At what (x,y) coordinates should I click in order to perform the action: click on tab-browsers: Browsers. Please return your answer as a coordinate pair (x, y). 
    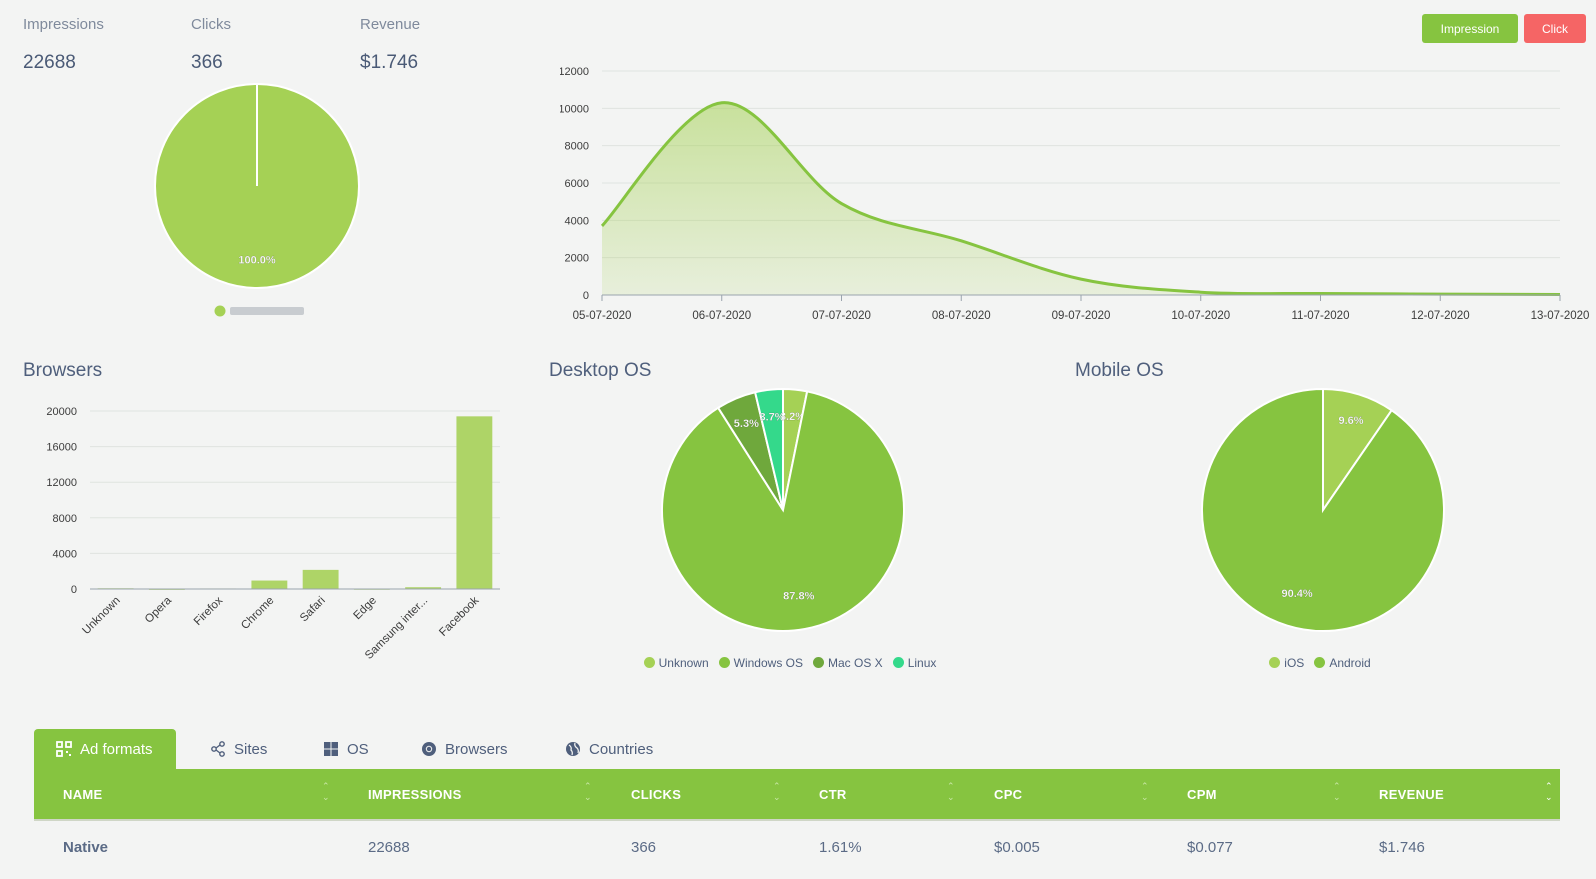
    Looking at the image, I should click on (464, 749).